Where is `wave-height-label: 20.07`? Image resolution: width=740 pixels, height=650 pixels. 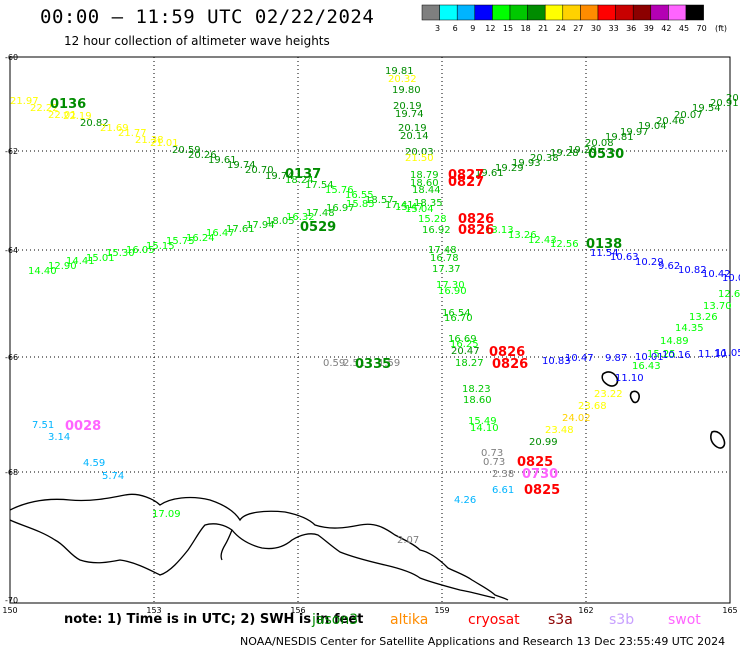 wave-height-label: 20.07 is located at coordinates (688, 115).